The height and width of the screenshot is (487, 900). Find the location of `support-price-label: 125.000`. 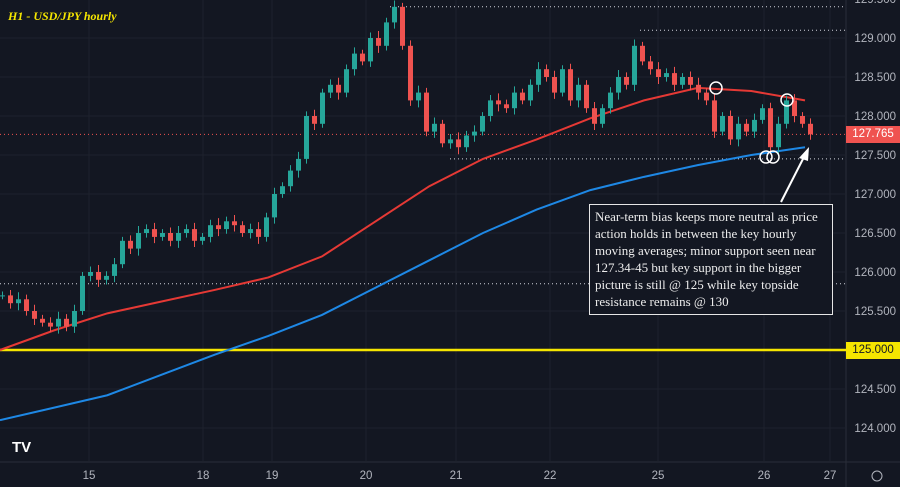

support-price-label: 125.000 is located at coordinates (873, 350).